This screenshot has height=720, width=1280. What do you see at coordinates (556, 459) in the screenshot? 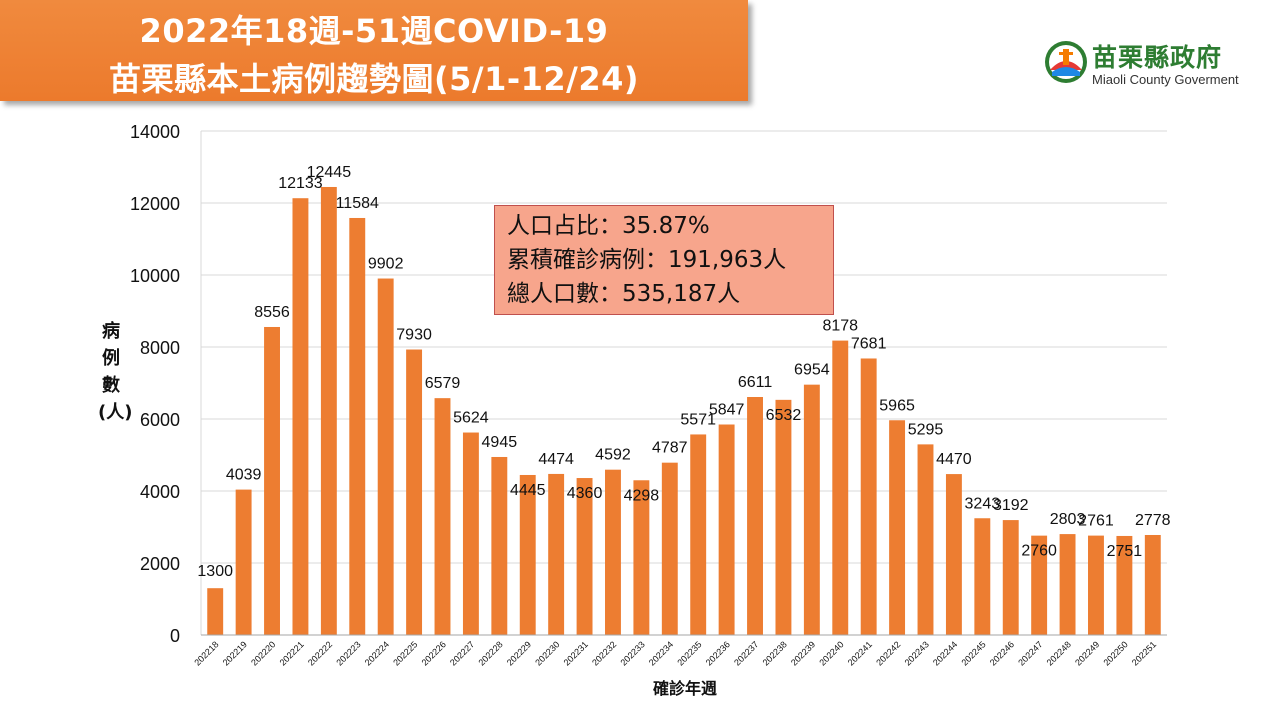
I see `value-label-202230: 4474` at bounding box center [556, 459].